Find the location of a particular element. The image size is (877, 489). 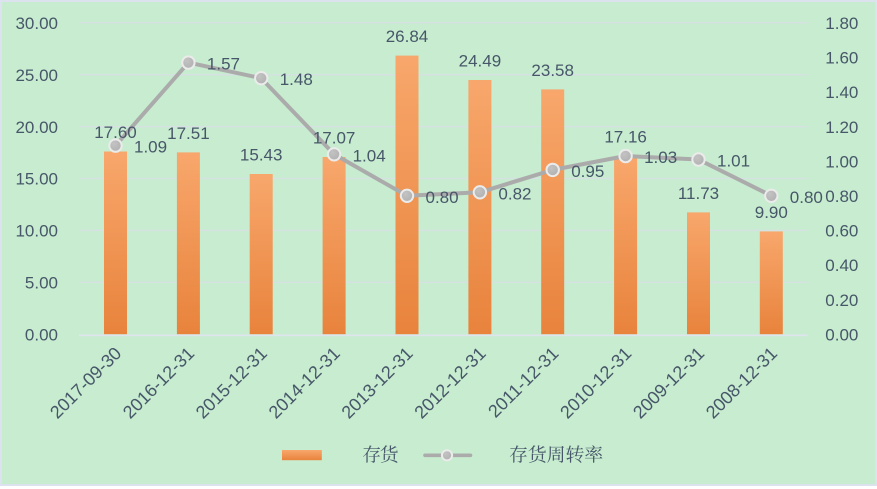

svg-text: 30.00 is located at coordinates (36, 23).